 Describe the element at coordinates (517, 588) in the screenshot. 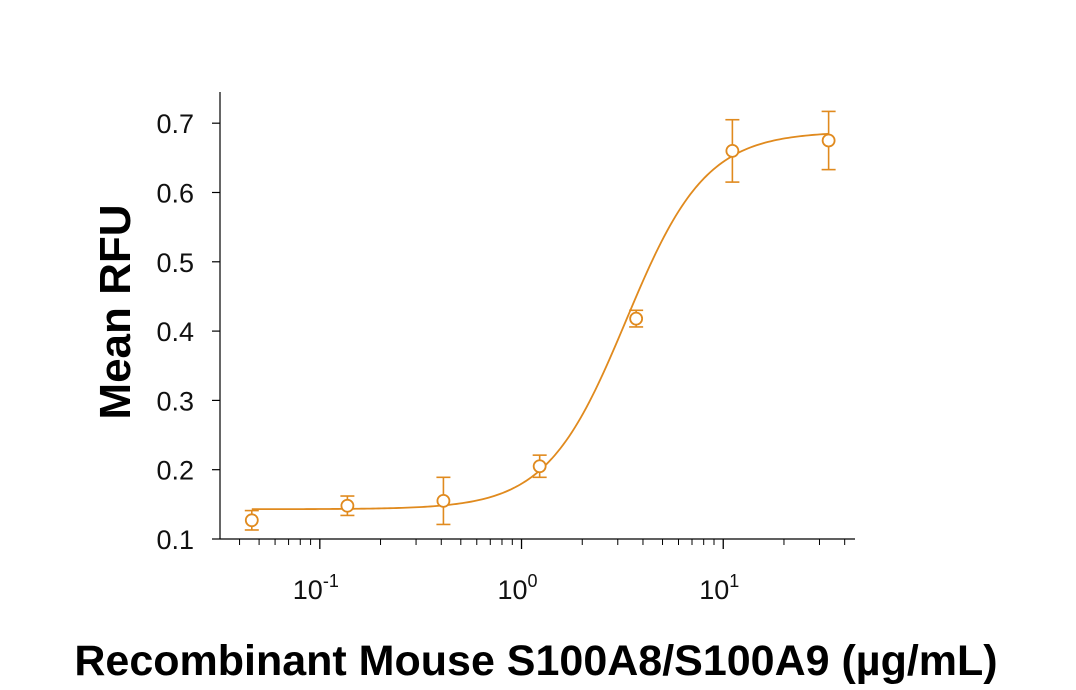

I see `x-tick-label: 10⁰` at that location.